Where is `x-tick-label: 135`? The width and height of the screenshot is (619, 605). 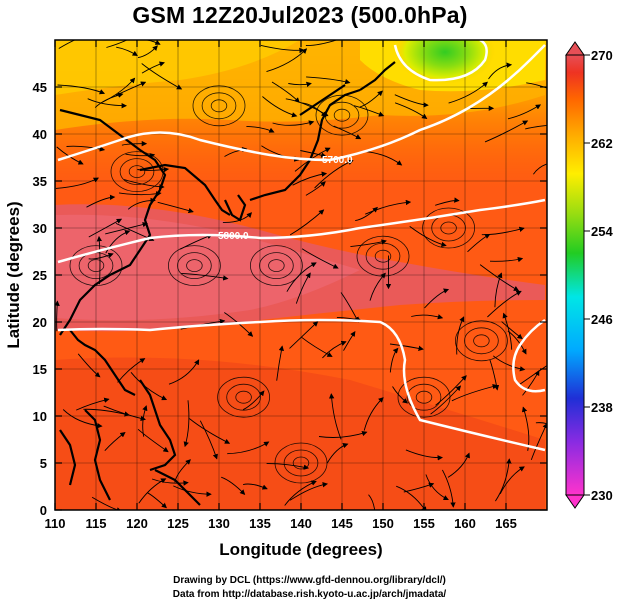
x-tick-label: 135 is located at coordinates (260, 523).